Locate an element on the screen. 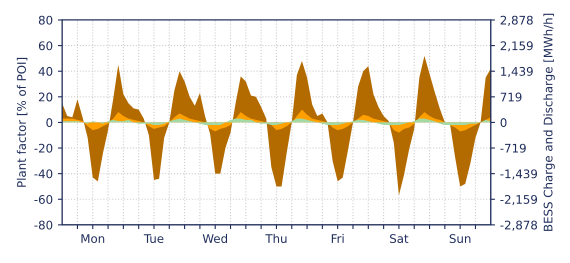  y-tick-label: -80 is located at coordinates (43, 225).